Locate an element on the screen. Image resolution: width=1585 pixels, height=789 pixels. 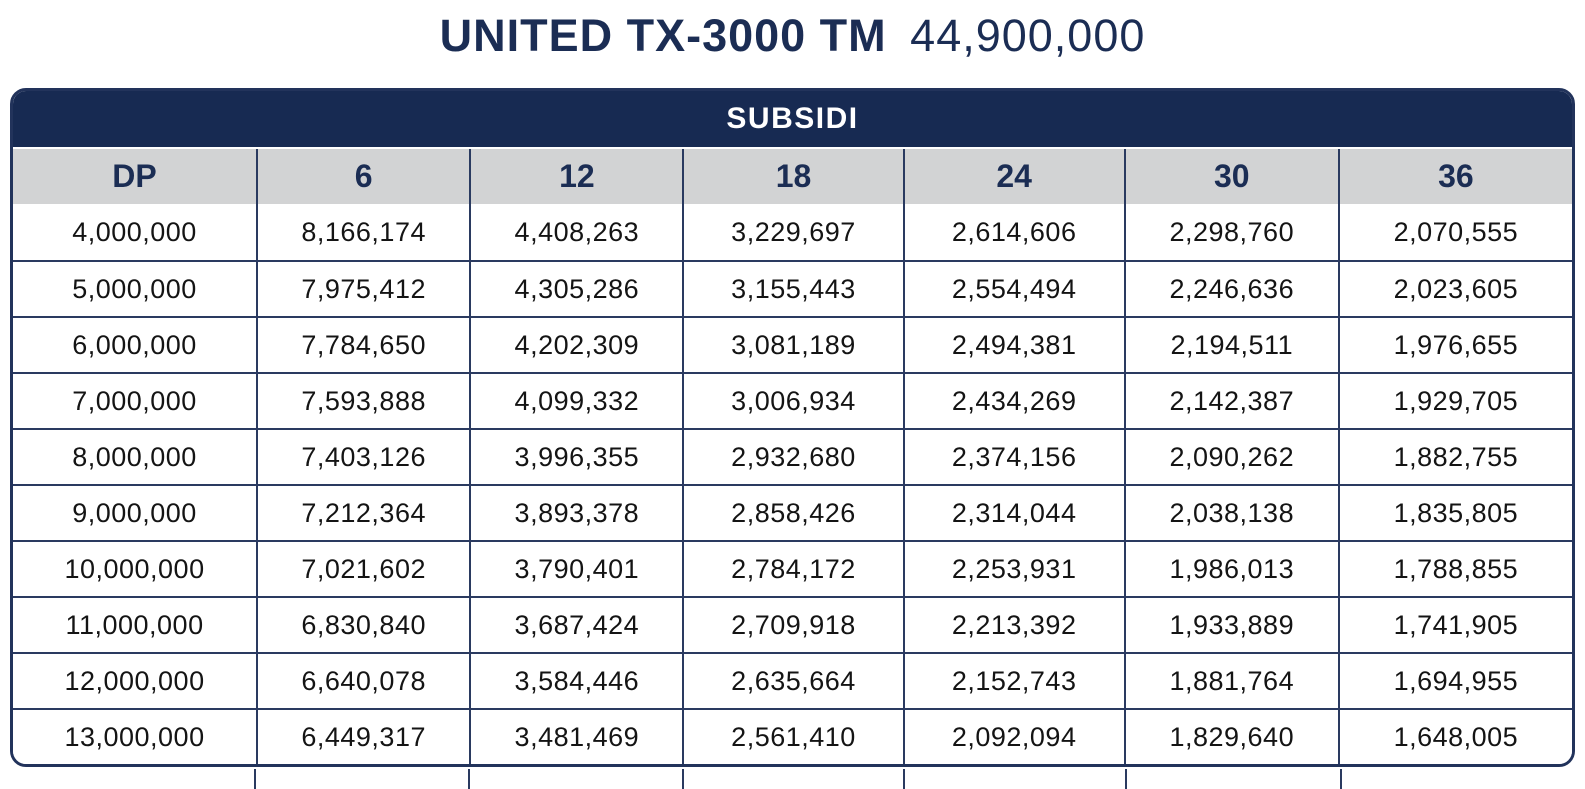
value-cell: 2,635,664 is located at coordinates (792, 681).